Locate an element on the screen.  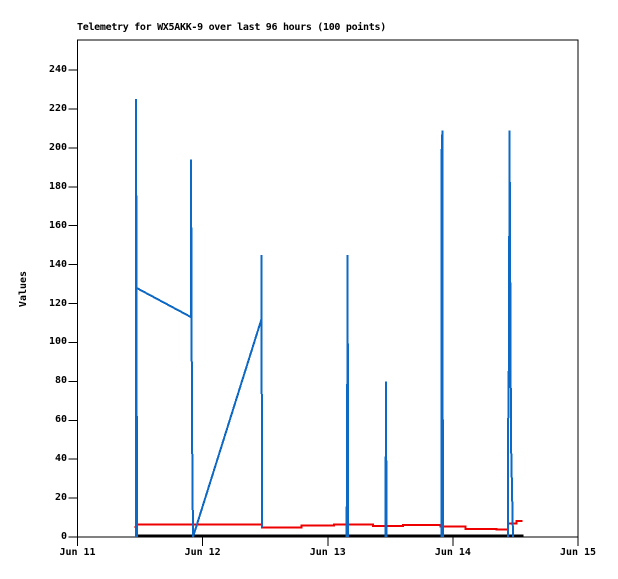
y-tick-label: 220 is located at coordinates (57, 108).